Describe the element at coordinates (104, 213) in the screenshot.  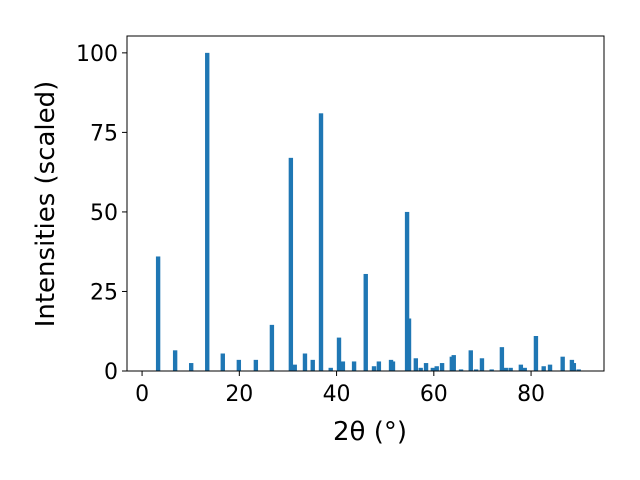
I see `y-tick-label: 50` at that location.